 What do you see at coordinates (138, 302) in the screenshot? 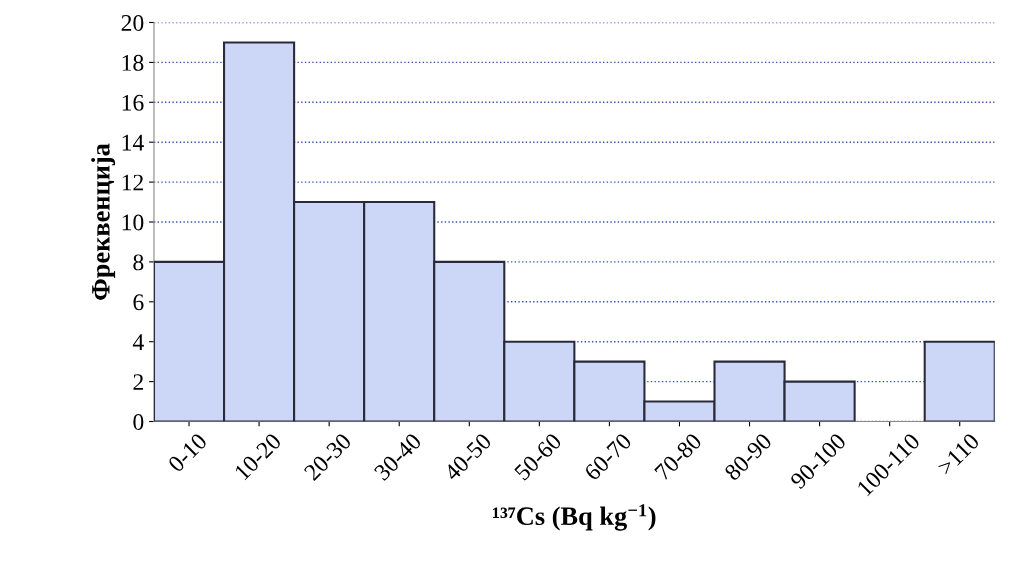
I see `y-tick-label: 6` at bounding box center [138, 302].